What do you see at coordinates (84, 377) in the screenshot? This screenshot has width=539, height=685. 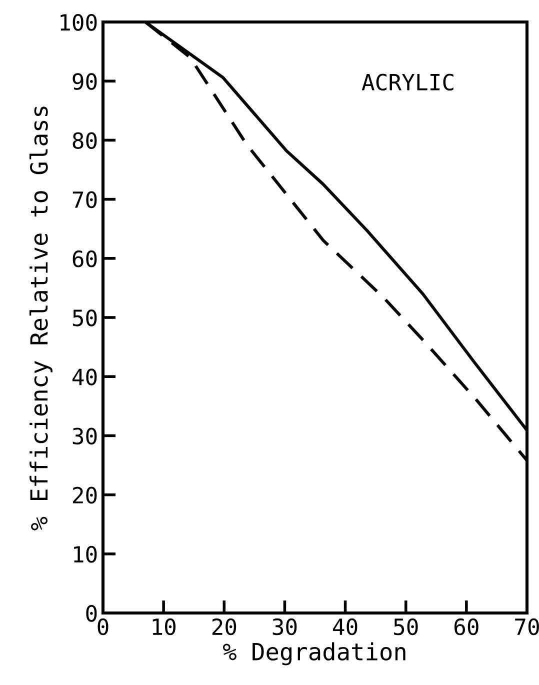 I see `y-tick-label: 40` at bounding box center [84, 377].